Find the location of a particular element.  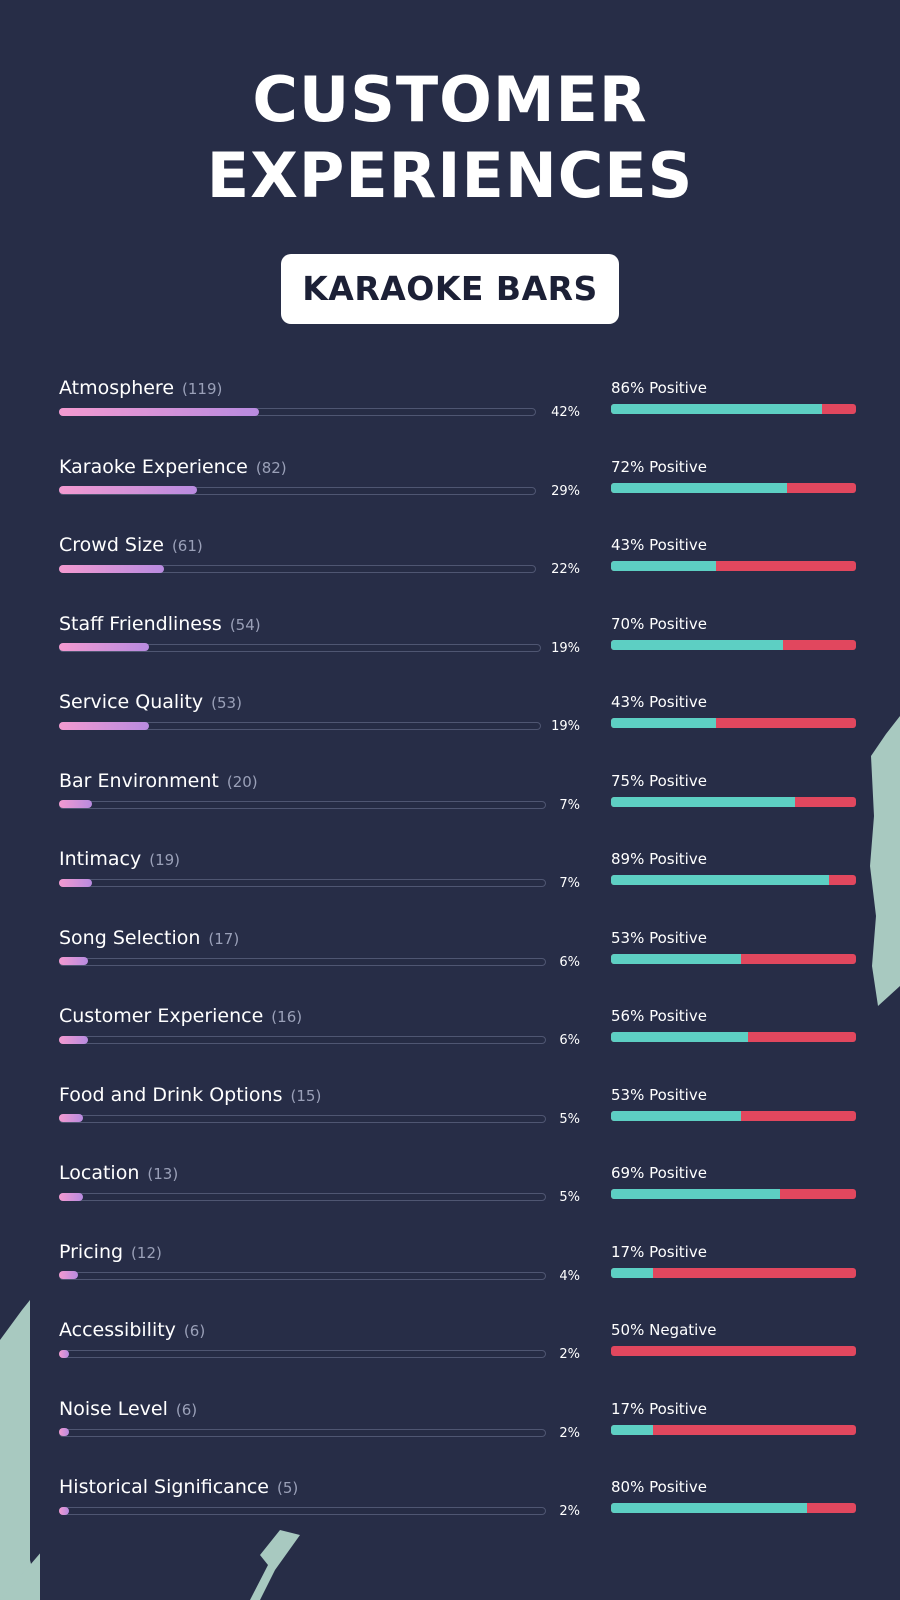

row-label: Karaoke Experience (82) is located at coordinates (173, 467).